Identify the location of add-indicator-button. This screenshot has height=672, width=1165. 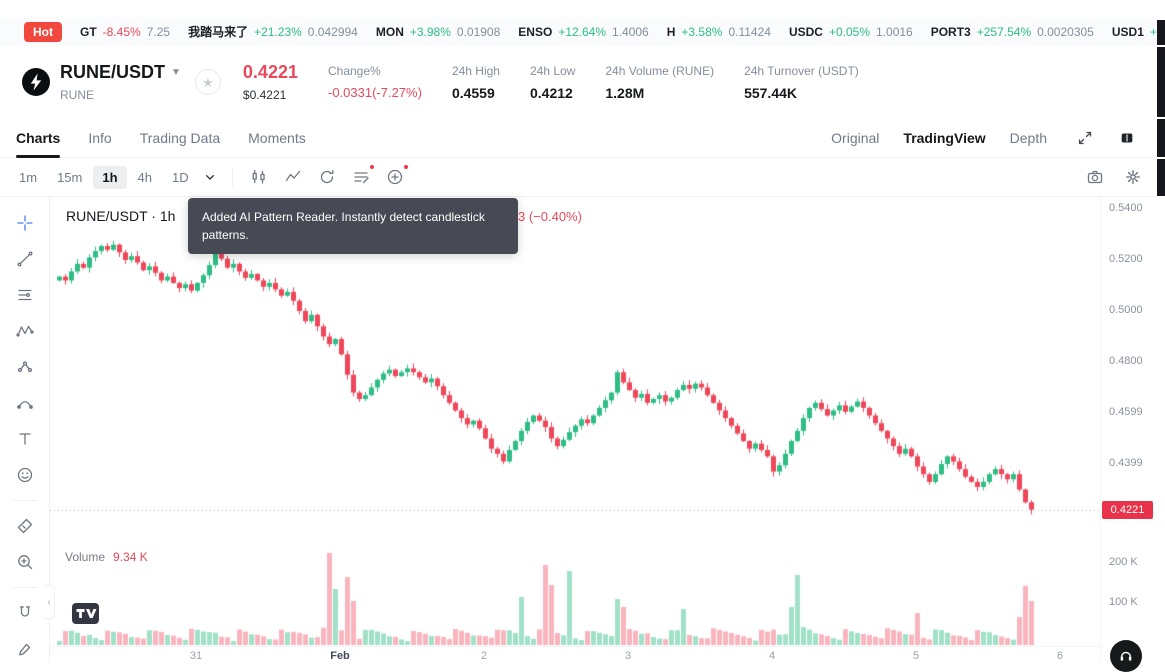
(395, 177).